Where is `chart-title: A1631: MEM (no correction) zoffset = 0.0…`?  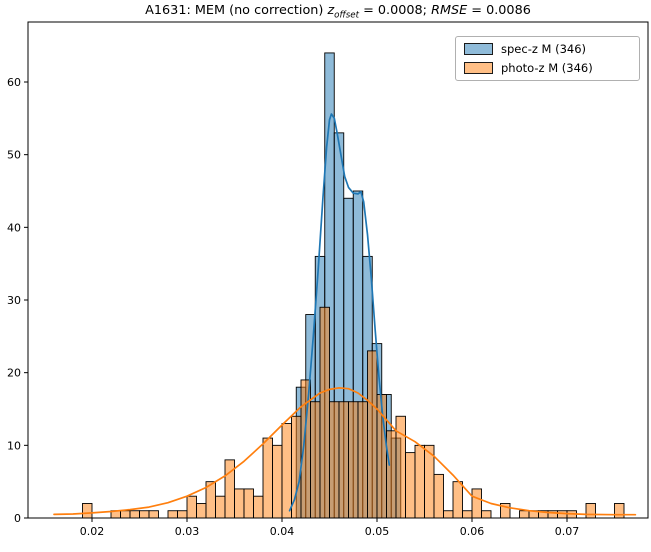 chart-title: A1631: MEM (no correction) zoffset = 0.0… is located at coordinates (338, 12).